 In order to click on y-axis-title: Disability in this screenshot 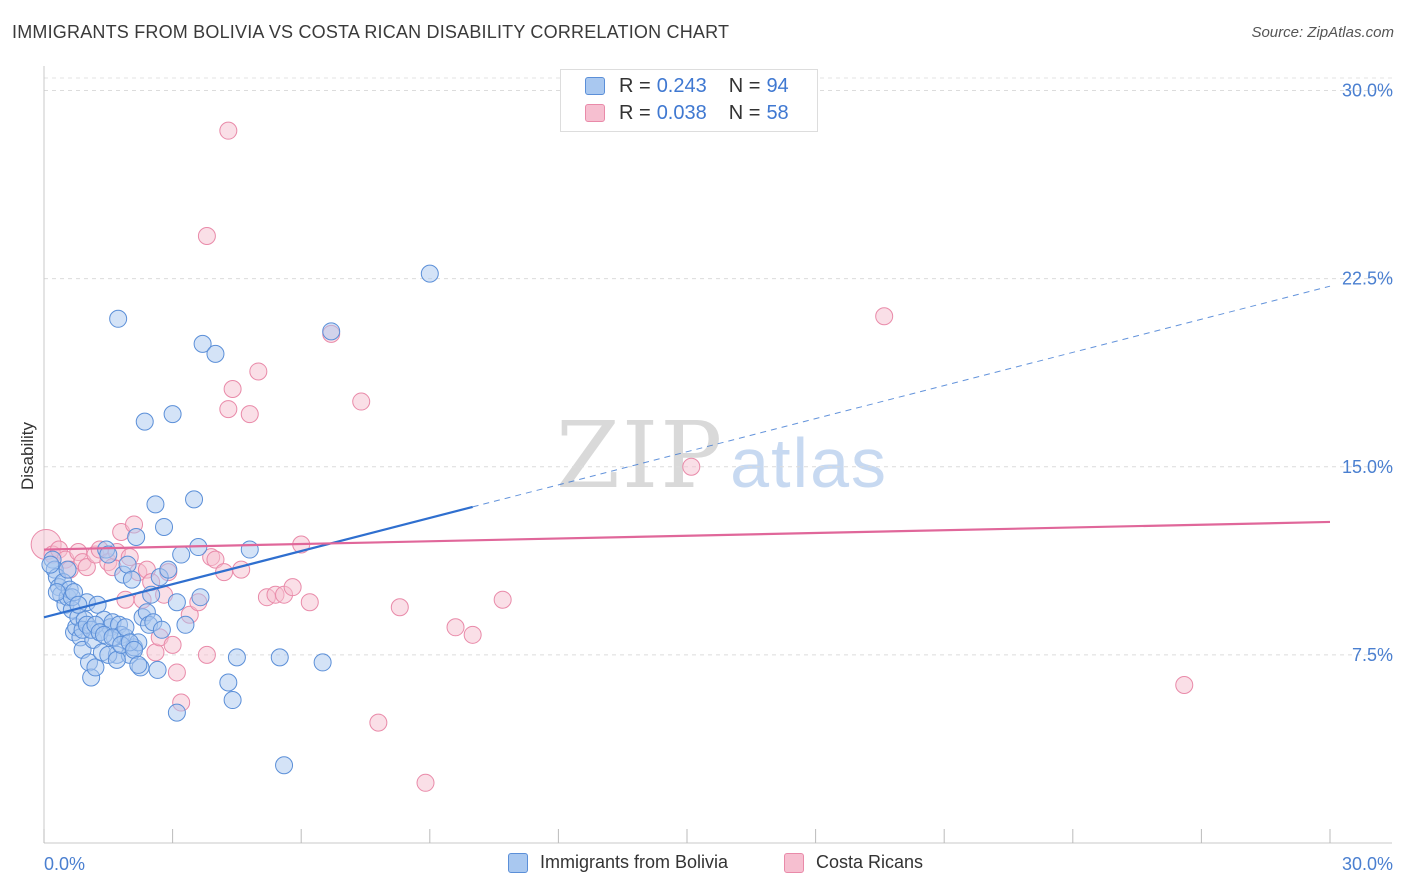, I will do `click(27, 455)`.